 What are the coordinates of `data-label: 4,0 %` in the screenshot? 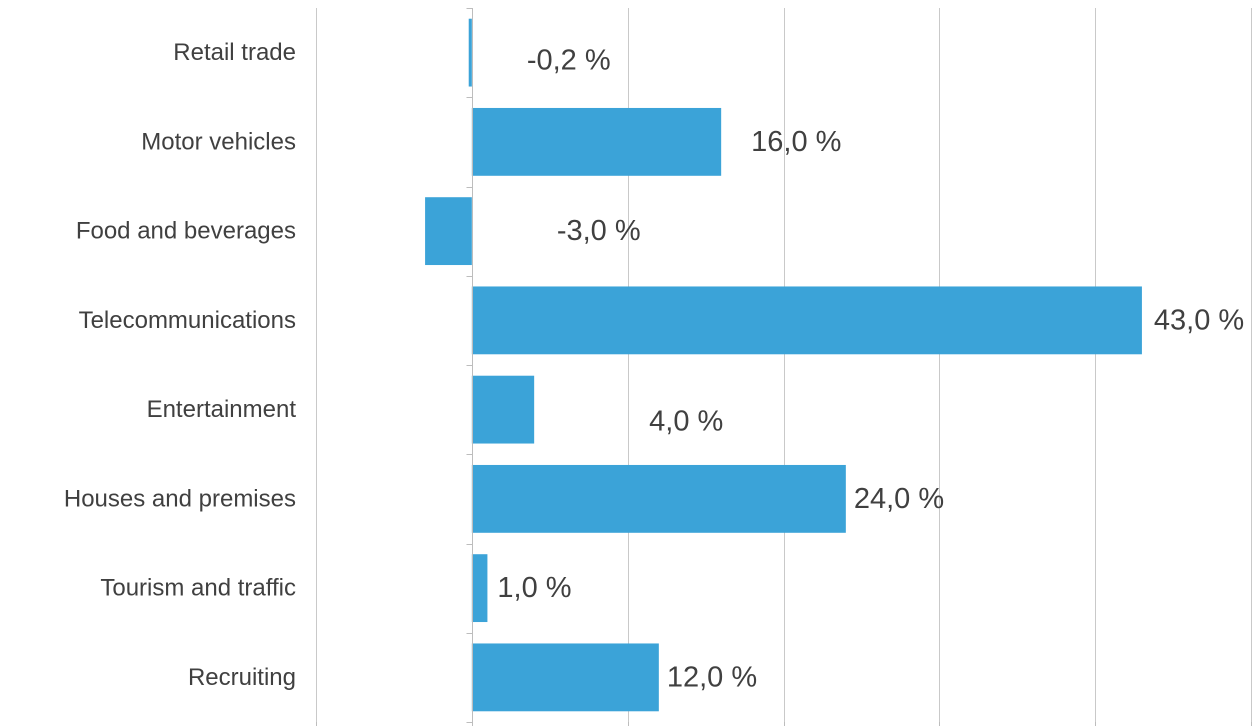 It's located at (686, 422).